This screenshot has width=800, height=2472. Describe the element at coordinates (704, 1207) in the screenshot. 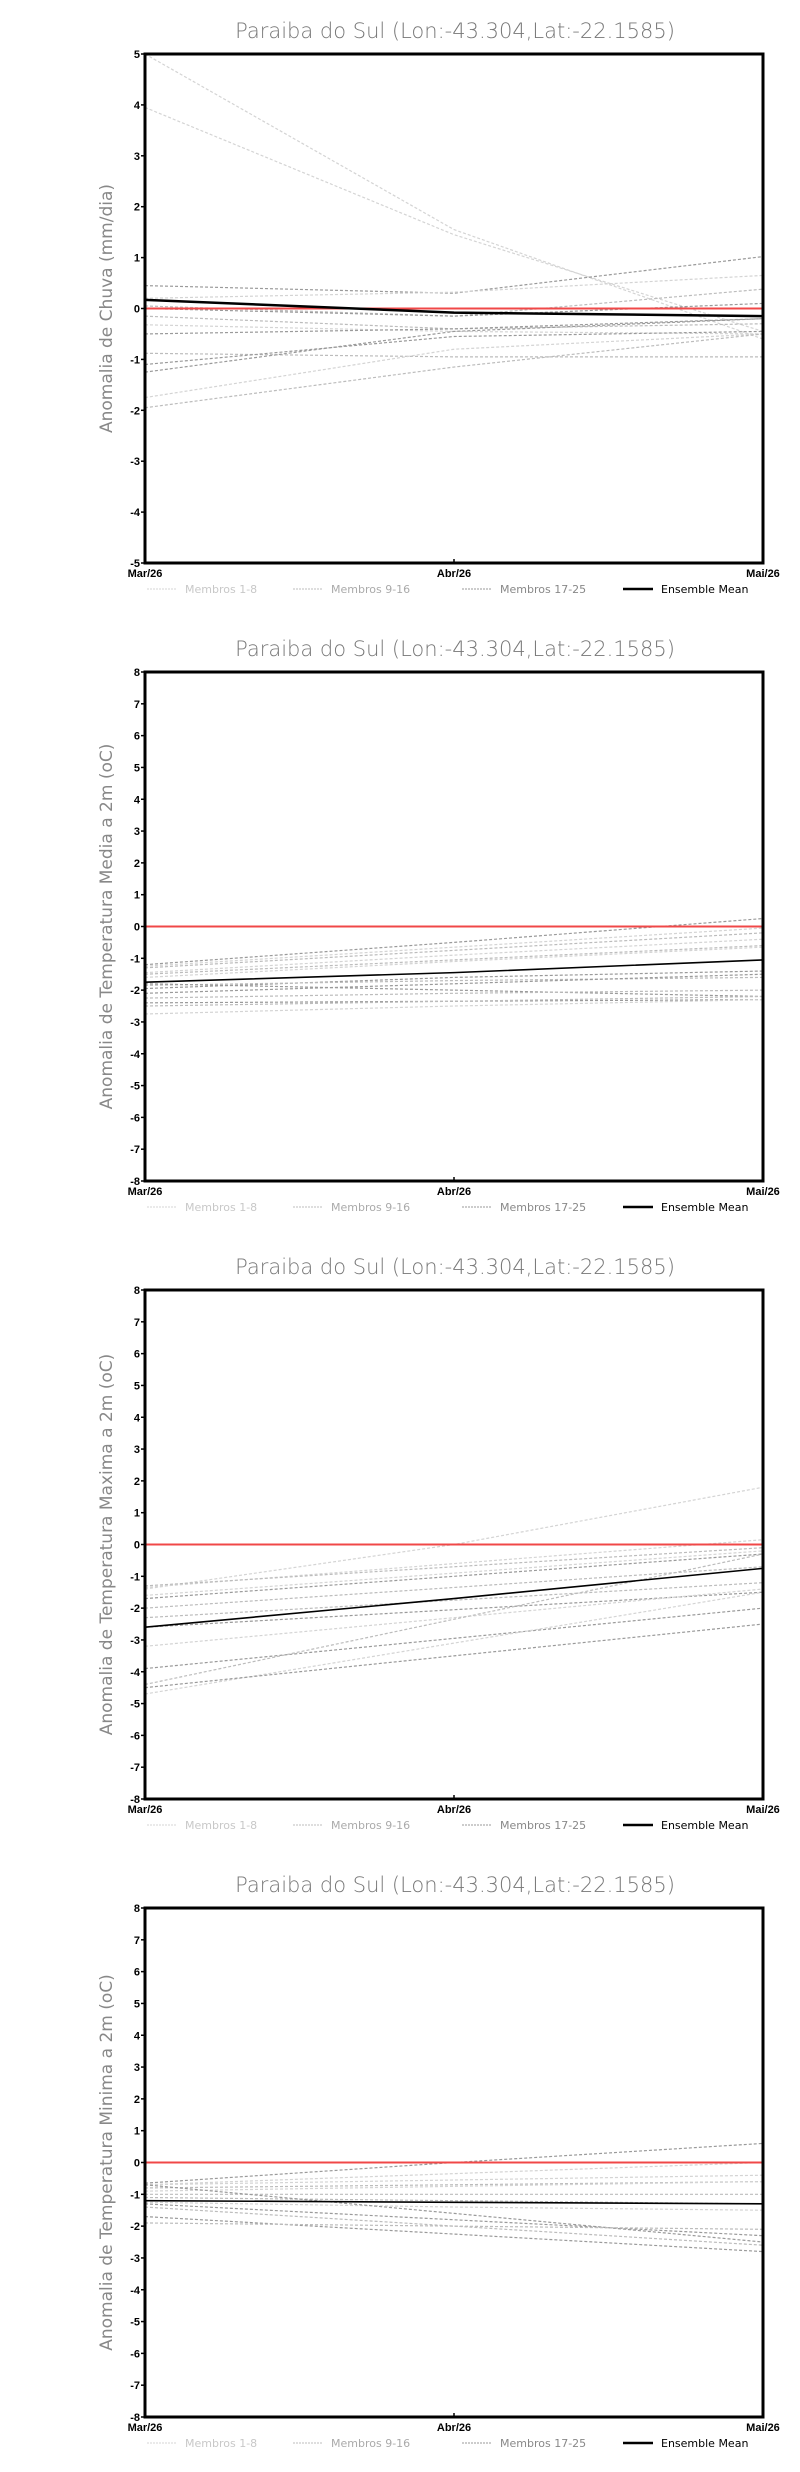

I see `legend-label-4: Ensemble Mean` at that location.